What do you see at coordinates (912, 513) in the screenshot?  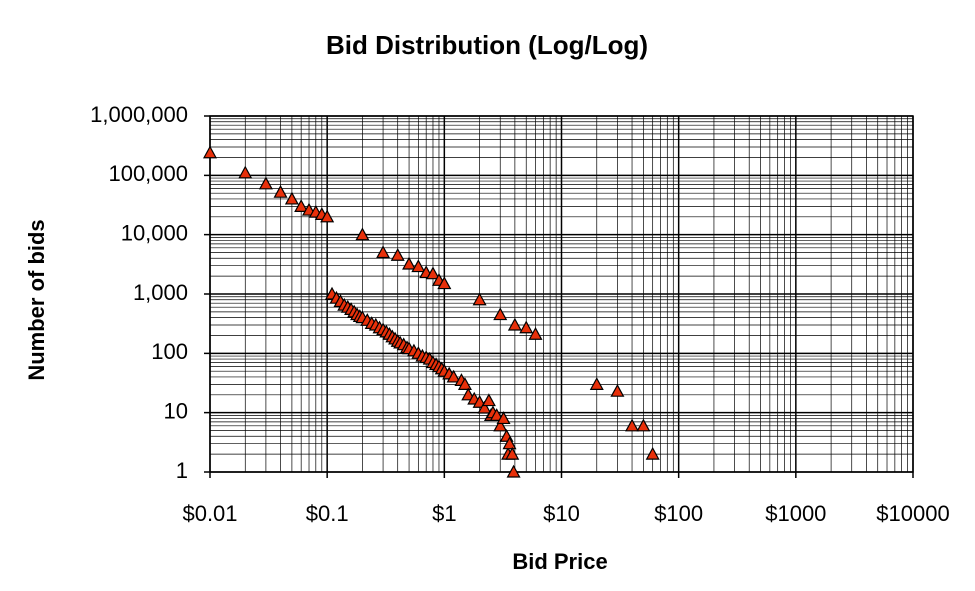 I see `x-tick-label: $10000` at bounding box center [912, 513].